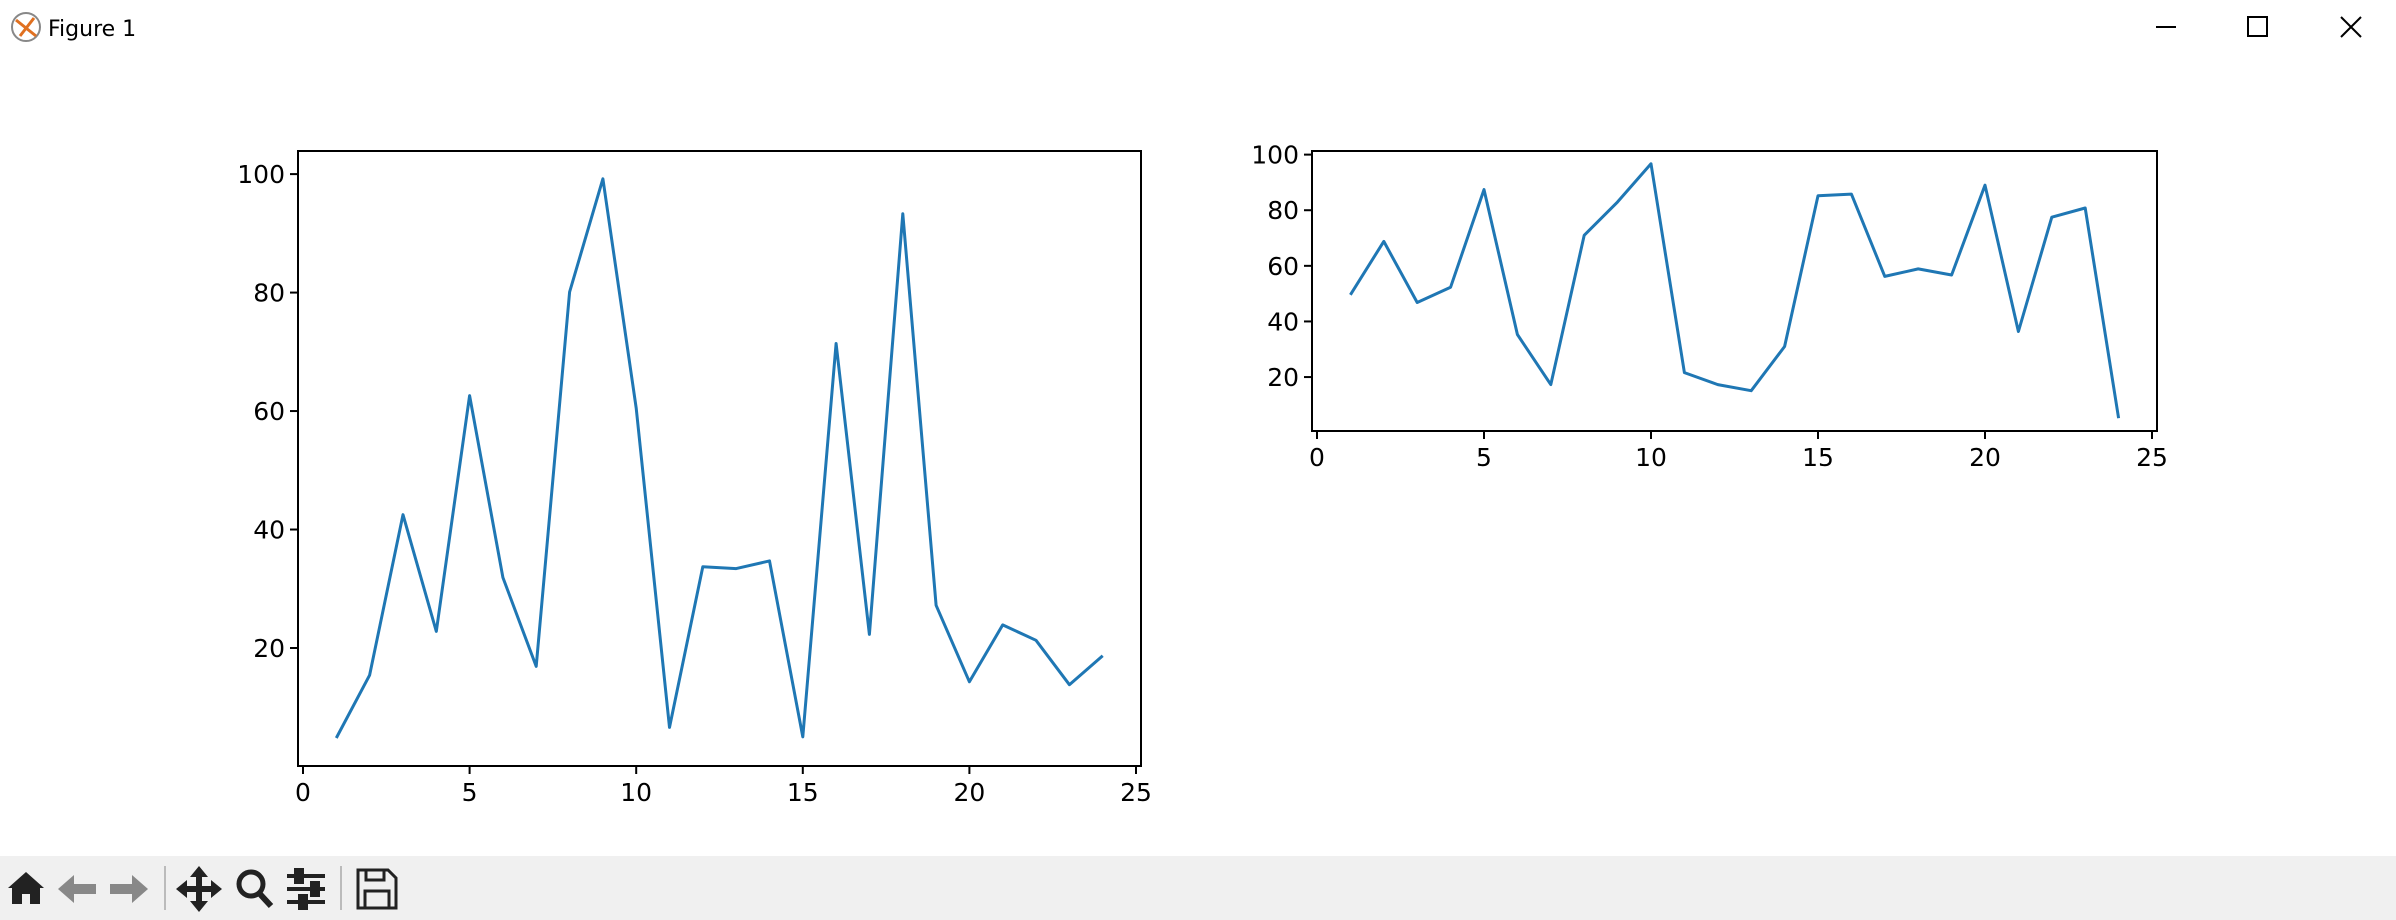 The image size is (2396, 920). What do you see at coordinates (199, 889) in the screenshot?
I see `pan-button` at bounding box center [199, 889].